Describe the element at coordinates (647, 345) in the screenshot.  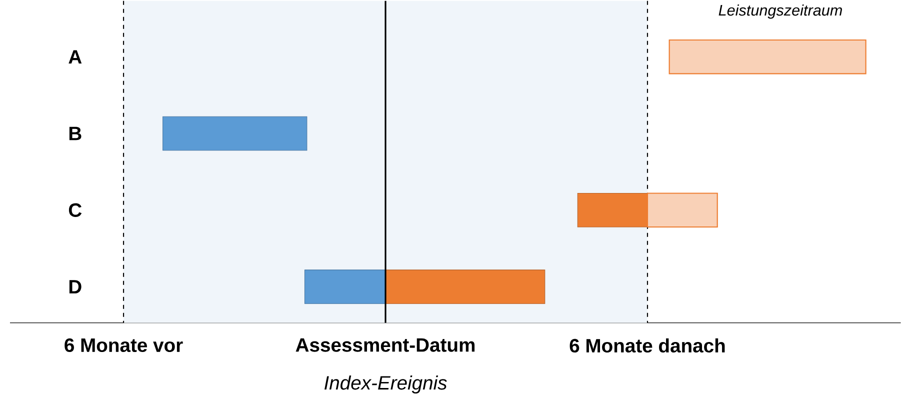
I see `x-tick-label: 6 Monate danach` at that location.